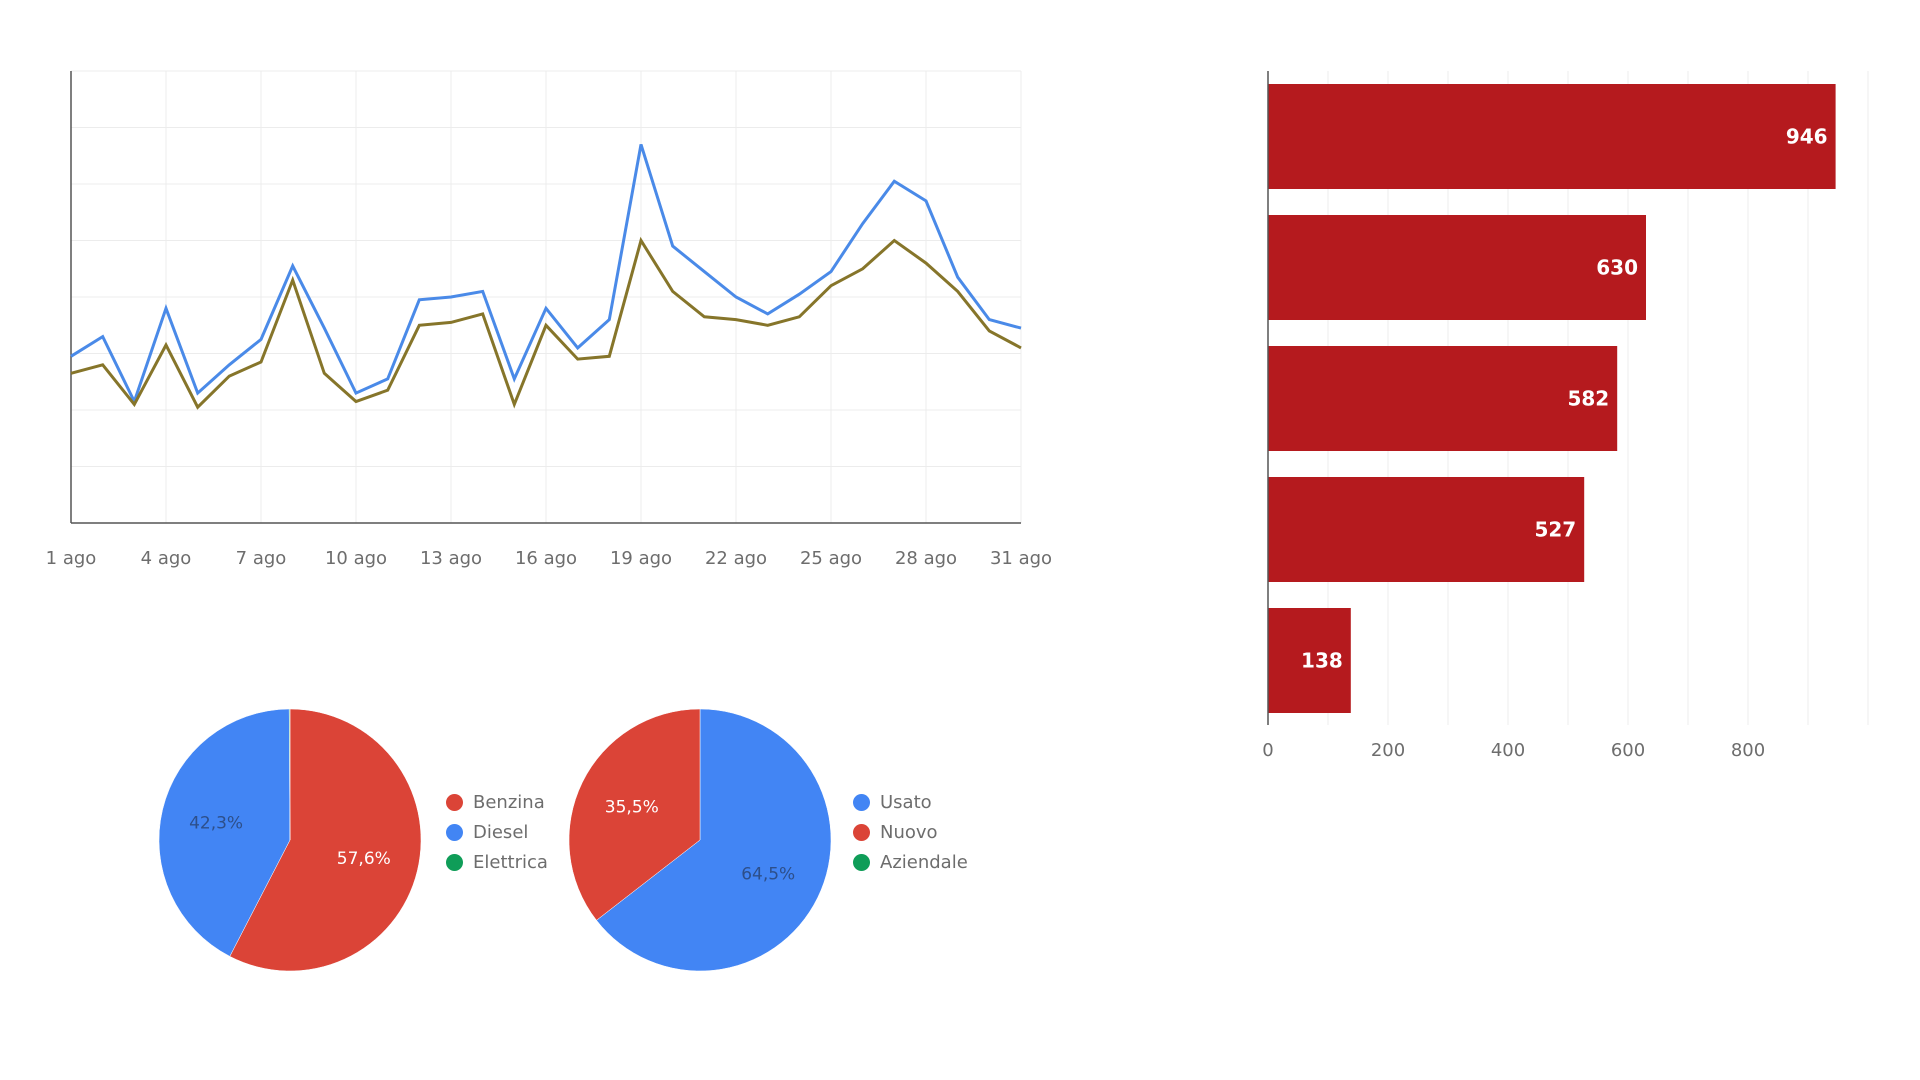 Image resolution: width=1920 pixels, height=1080 pixels. I want to click on bar-value-label: 946, so click(1807, 137).